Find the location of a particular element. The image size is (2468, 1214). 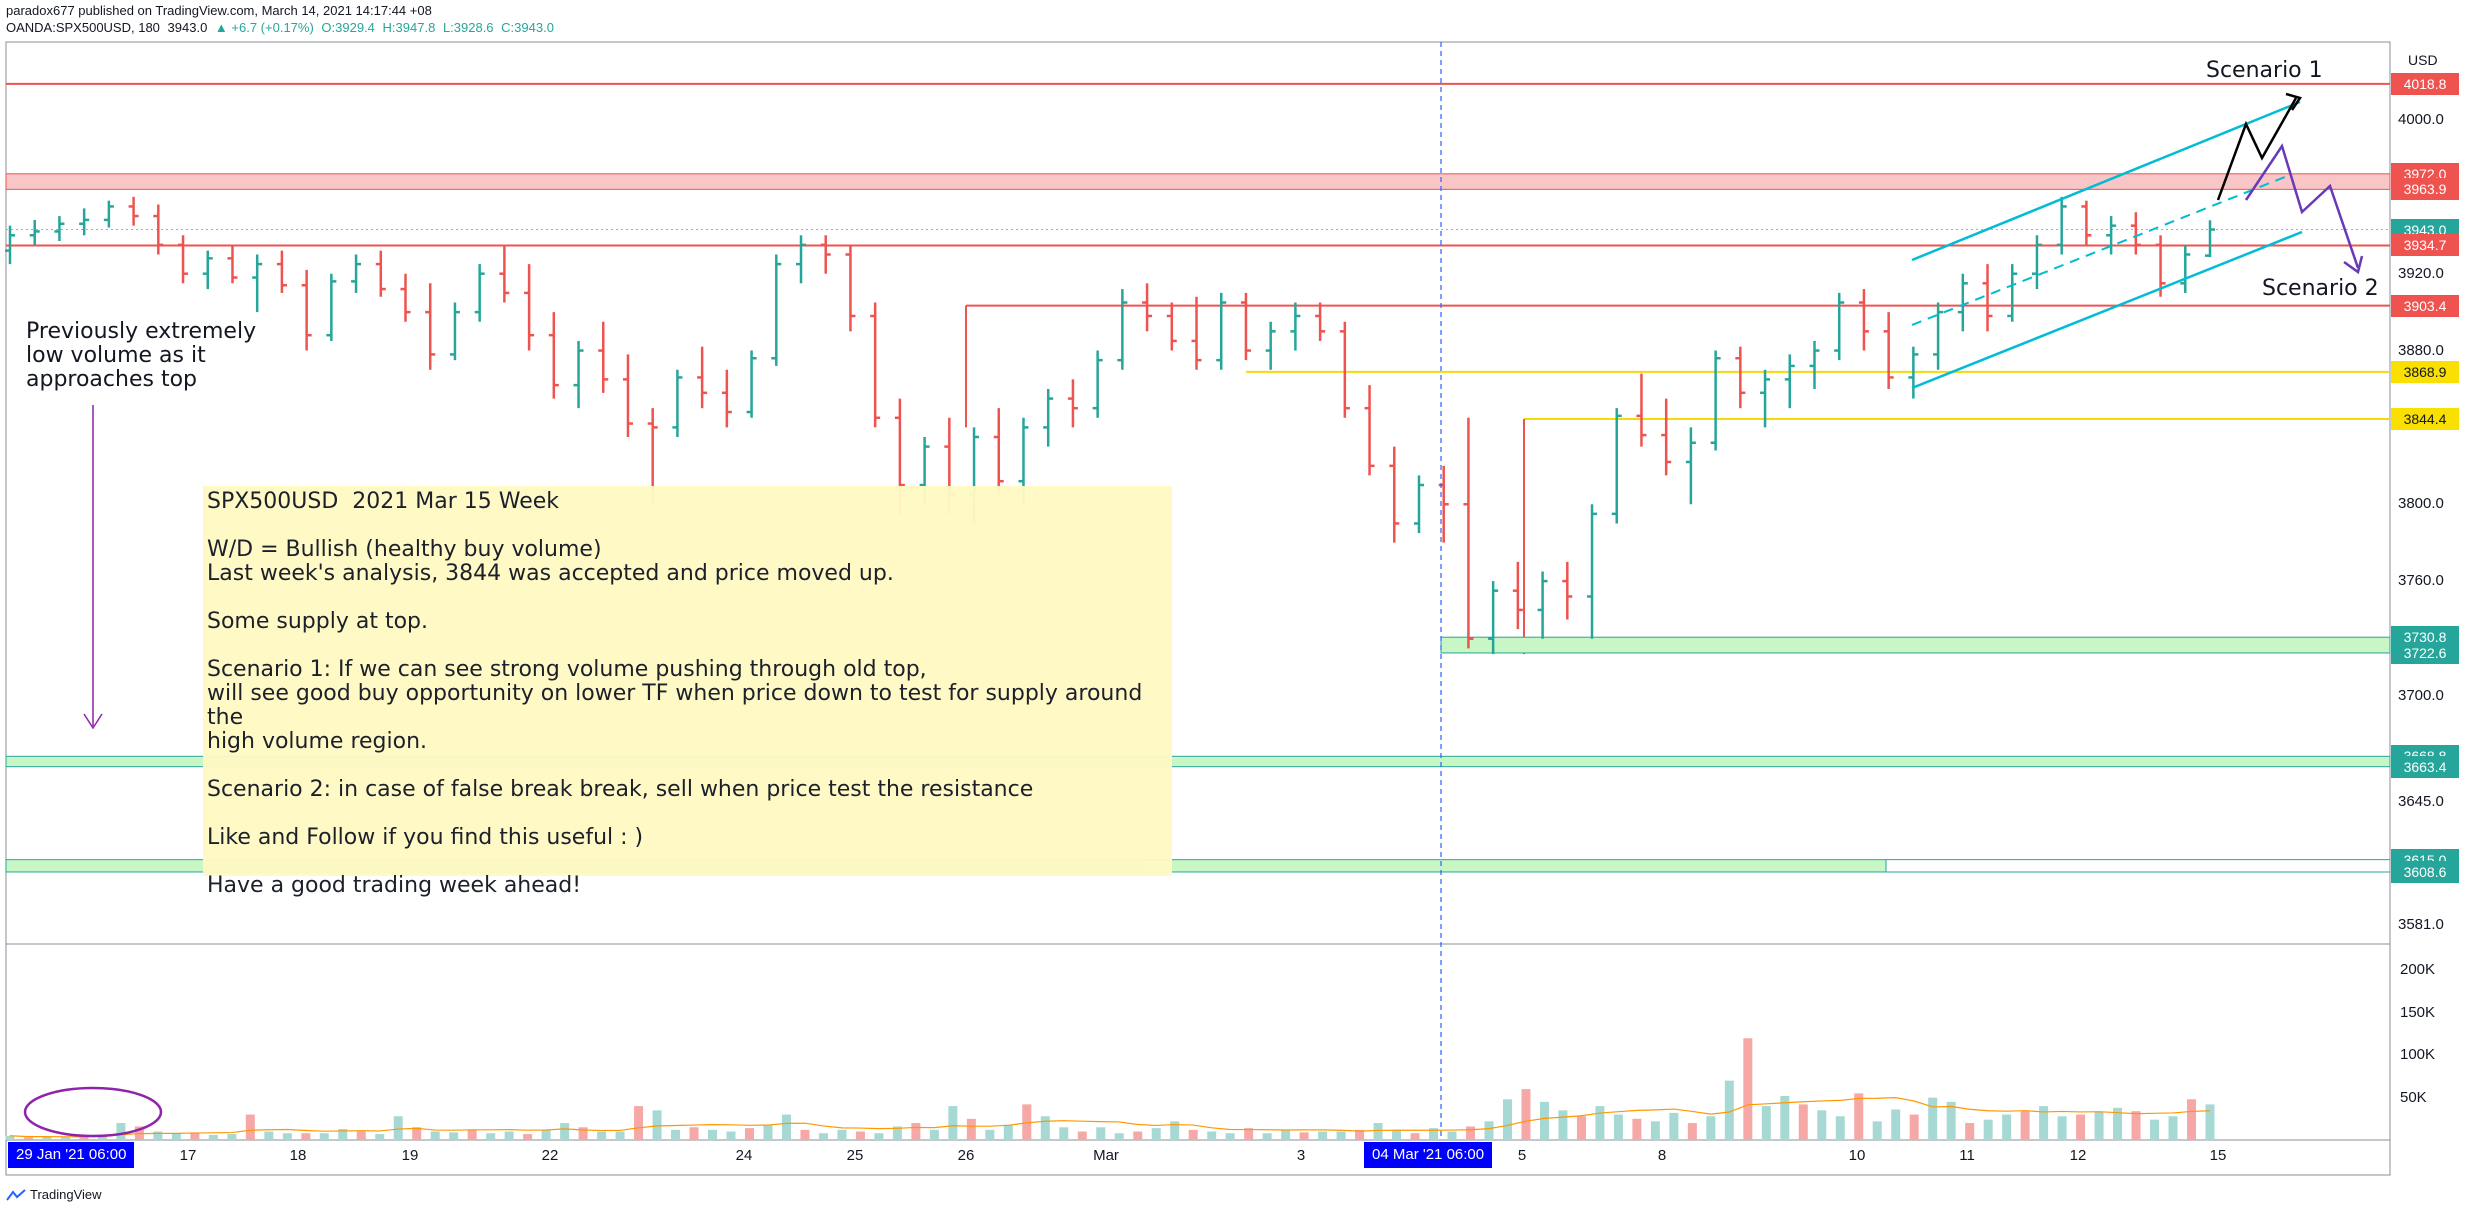

volume-ma-line is located at coordinates (1110, 1117).